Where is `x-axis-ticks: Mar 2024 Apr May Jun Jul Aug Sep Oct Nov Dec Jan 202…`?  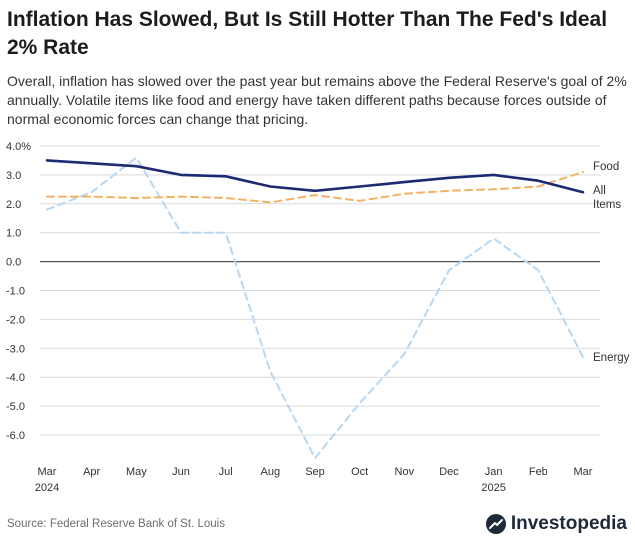 x-axis-ticks: Mar 2024 Apr May Jun Jul Aug Sep Oct Nov Dec Jan 202… is located at coordinates (314, 480).